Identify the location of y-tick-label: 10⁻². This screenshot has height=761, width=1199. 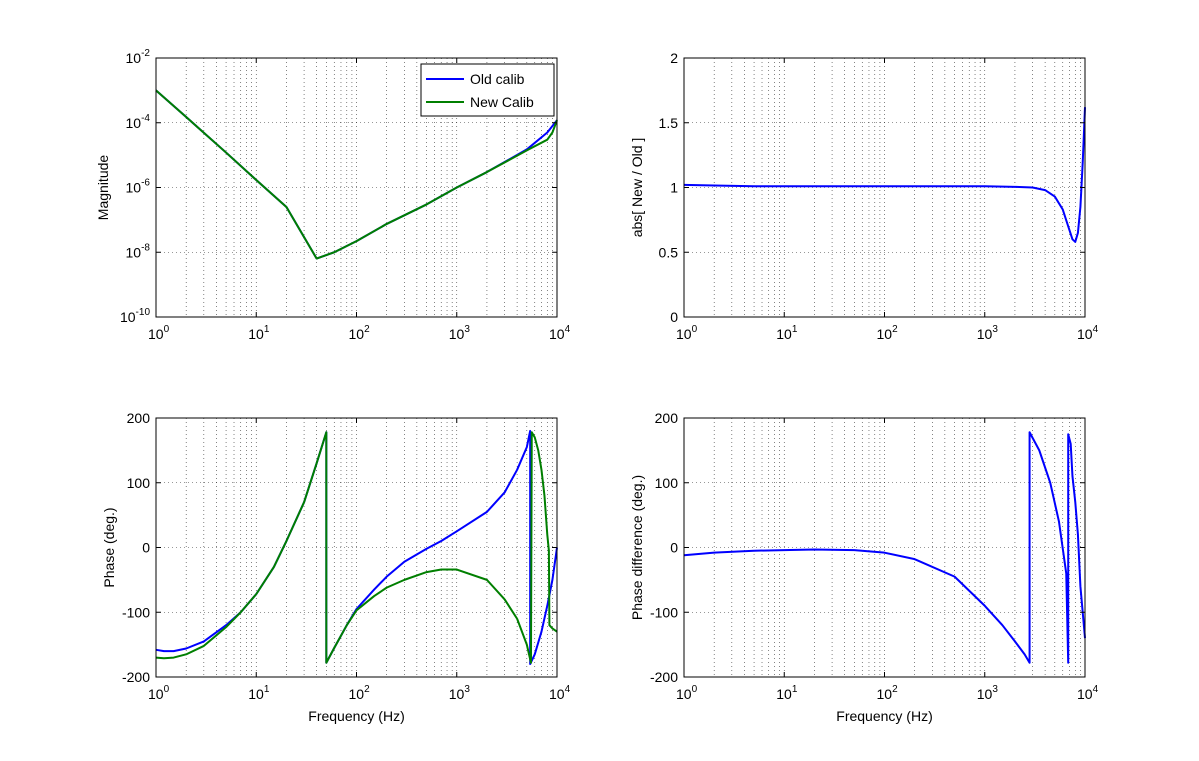
(138, 57).